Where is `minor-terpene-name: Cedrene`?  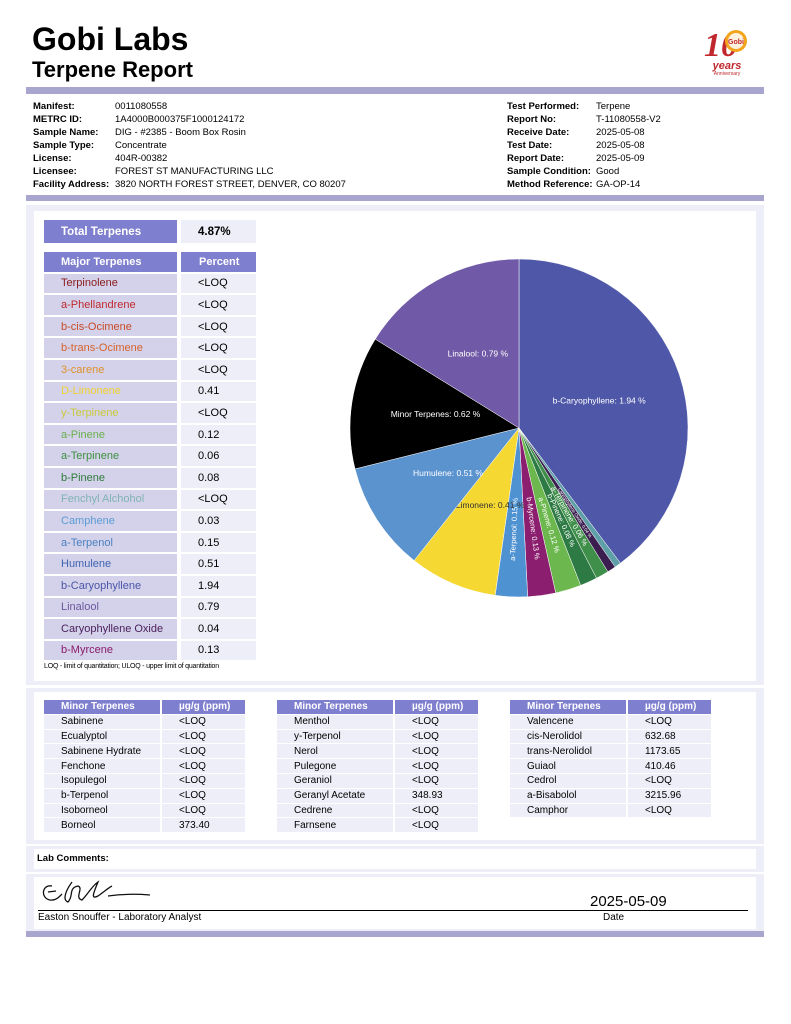
minor-terpene-name: Cedrene is located at coordinates (335, 810).